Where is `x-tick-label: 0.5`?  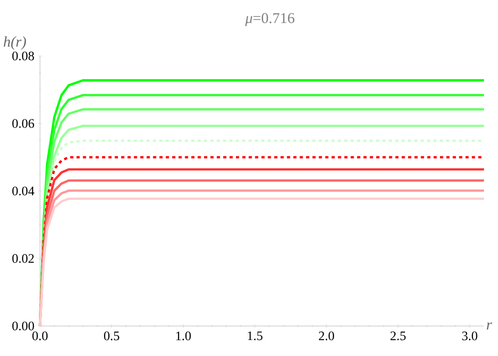 x-tick-label: 0.5 is located at coordinates (112, 336).